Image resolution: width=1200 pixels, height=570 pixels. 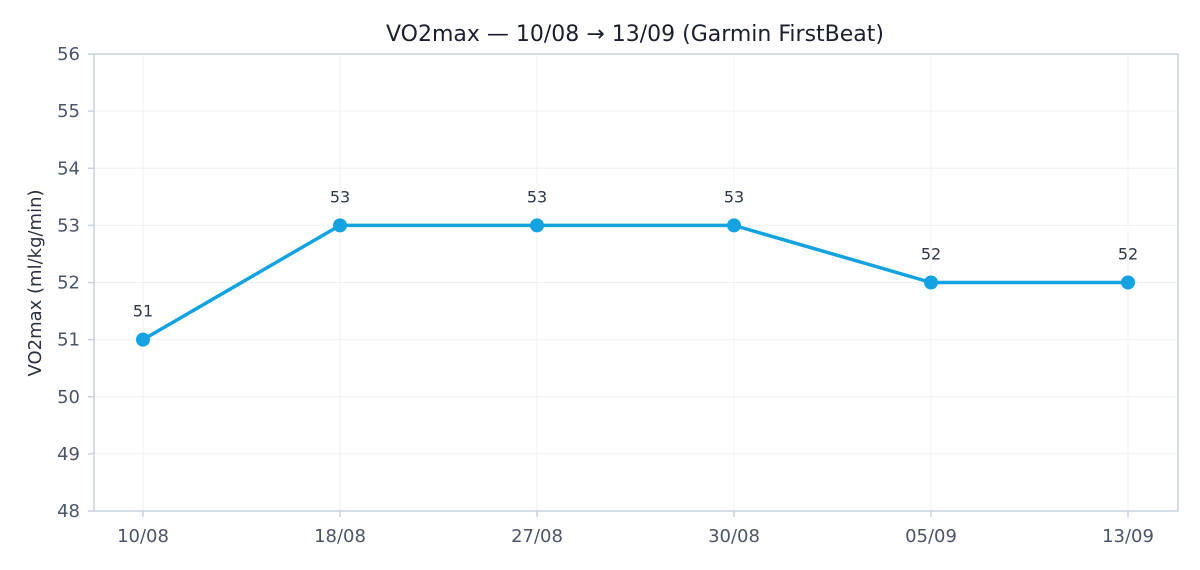 What do you see at coordinates (143, 536) in the screenshot?
I see `x-tick-label: 10/08` at bounding box center [143, 536].